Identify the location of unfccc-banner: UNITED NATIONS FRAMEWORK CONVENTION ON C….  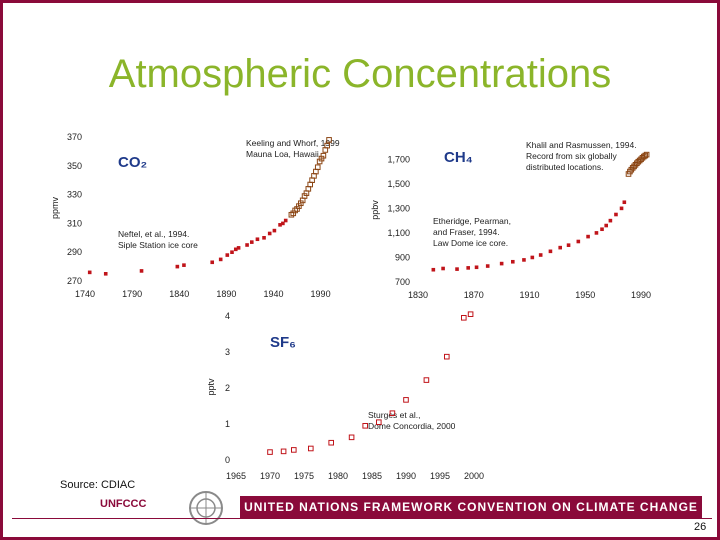
(471, 507).